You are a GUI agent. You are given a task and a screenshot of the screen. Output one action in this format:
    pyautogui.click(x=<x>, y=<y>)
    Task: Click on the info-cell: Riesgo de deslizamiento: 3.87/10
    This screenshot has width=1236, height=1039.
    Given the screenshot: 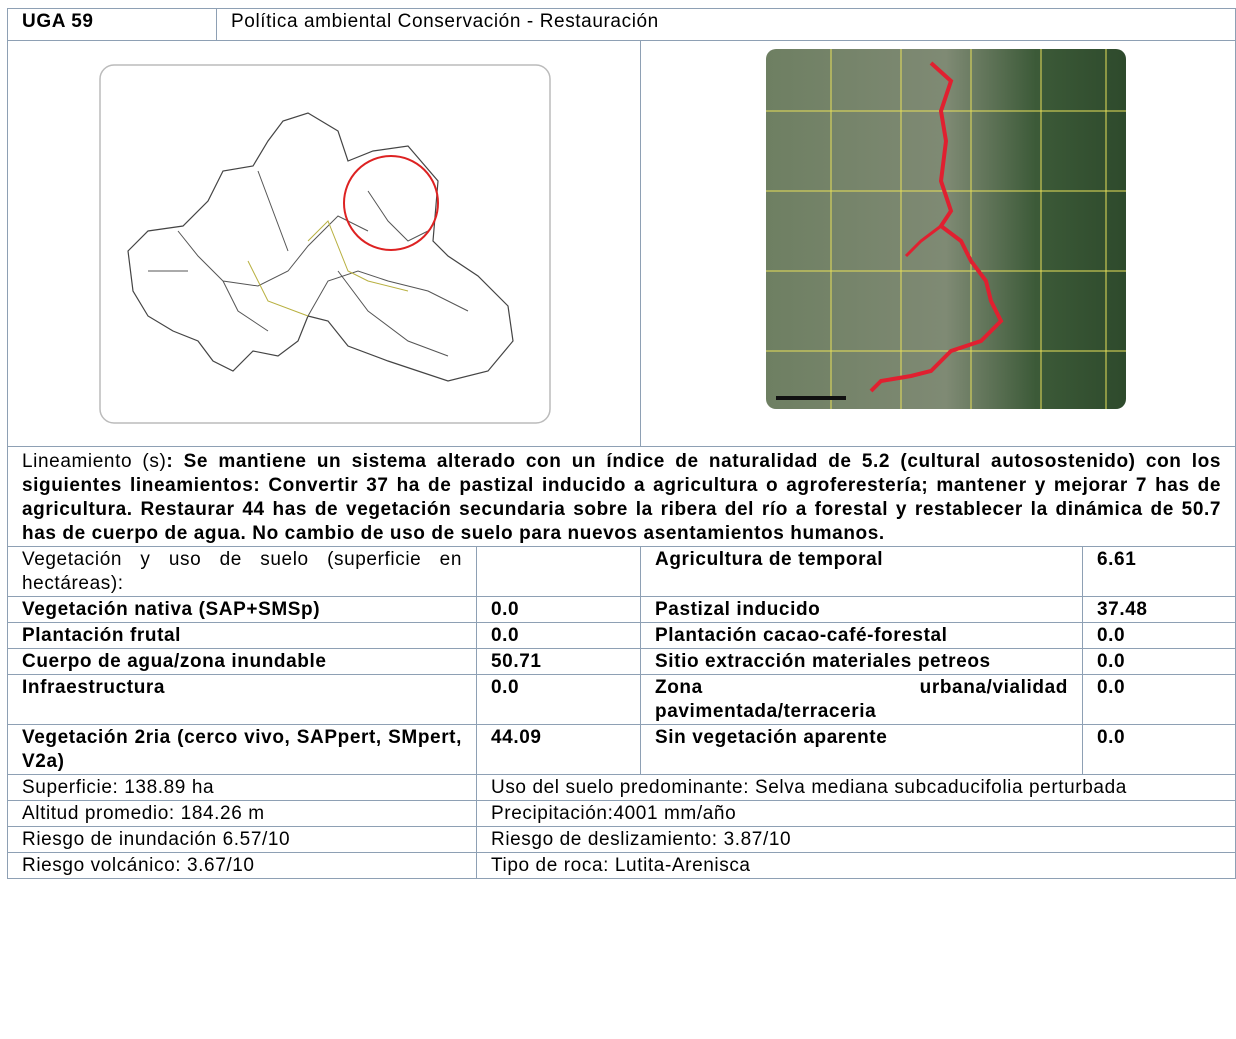 What is the action you would take?
    pyautogui.click(x=855, y=839)
    